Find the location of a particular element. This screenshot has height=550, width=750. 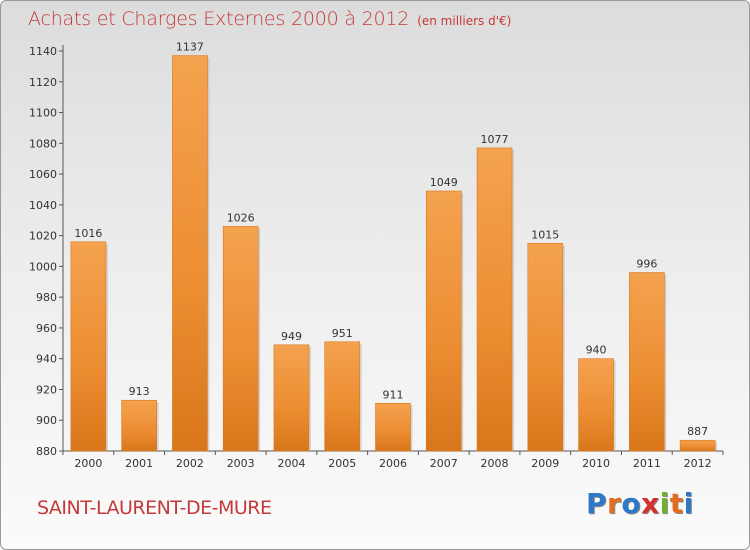

bar-2006 is located at coordinates (393, 427).